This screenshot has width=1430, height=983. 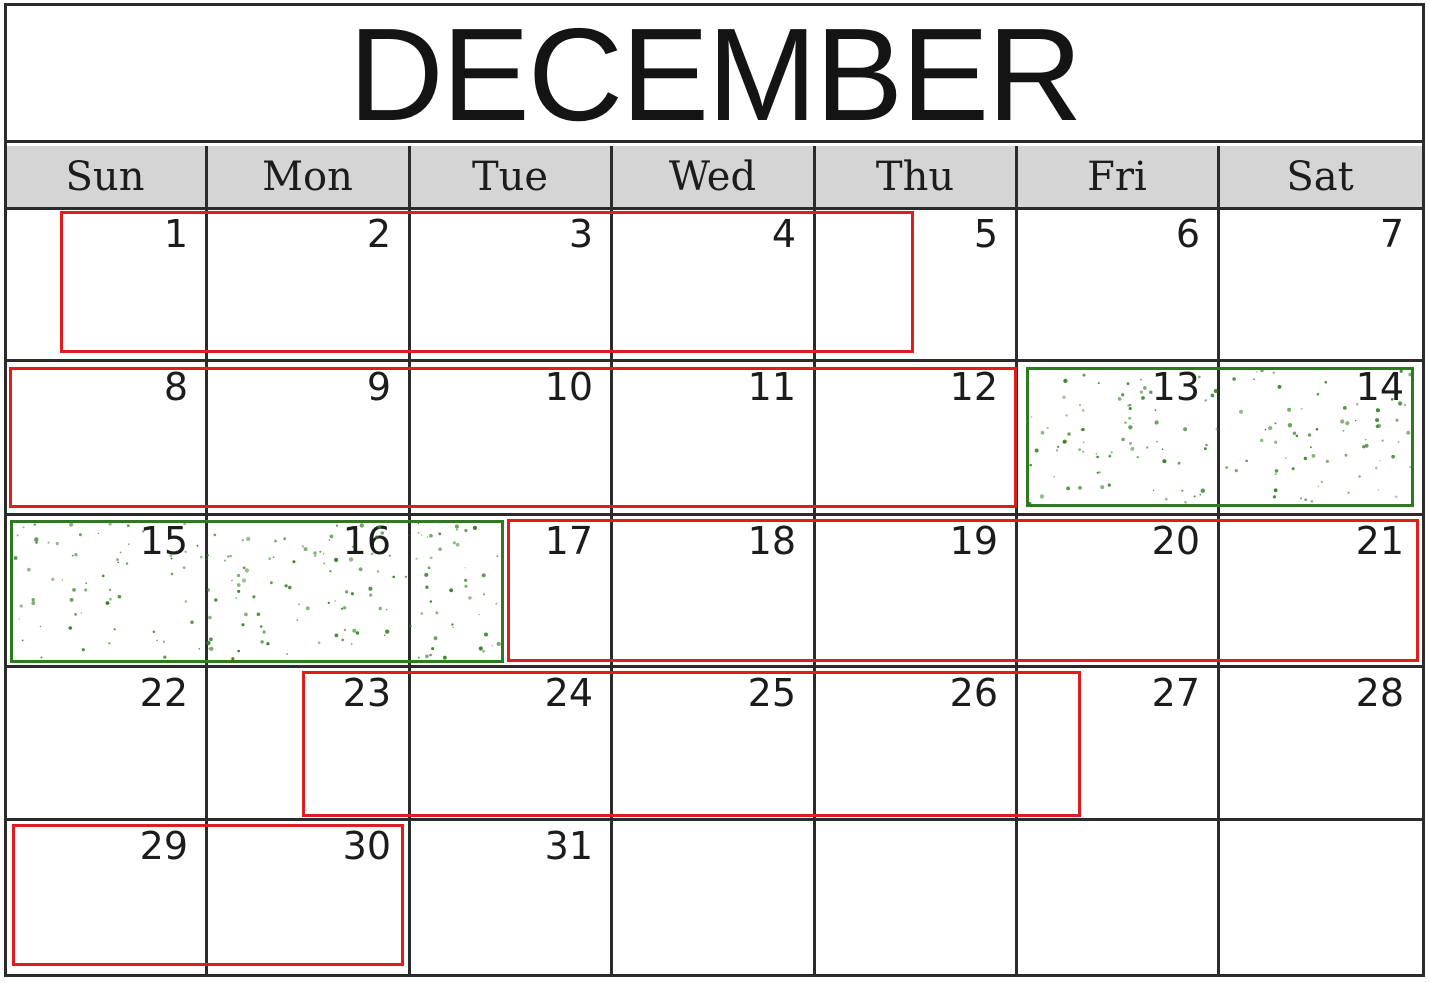 I want to click on day-number: 26, so click(x=973, y=693).